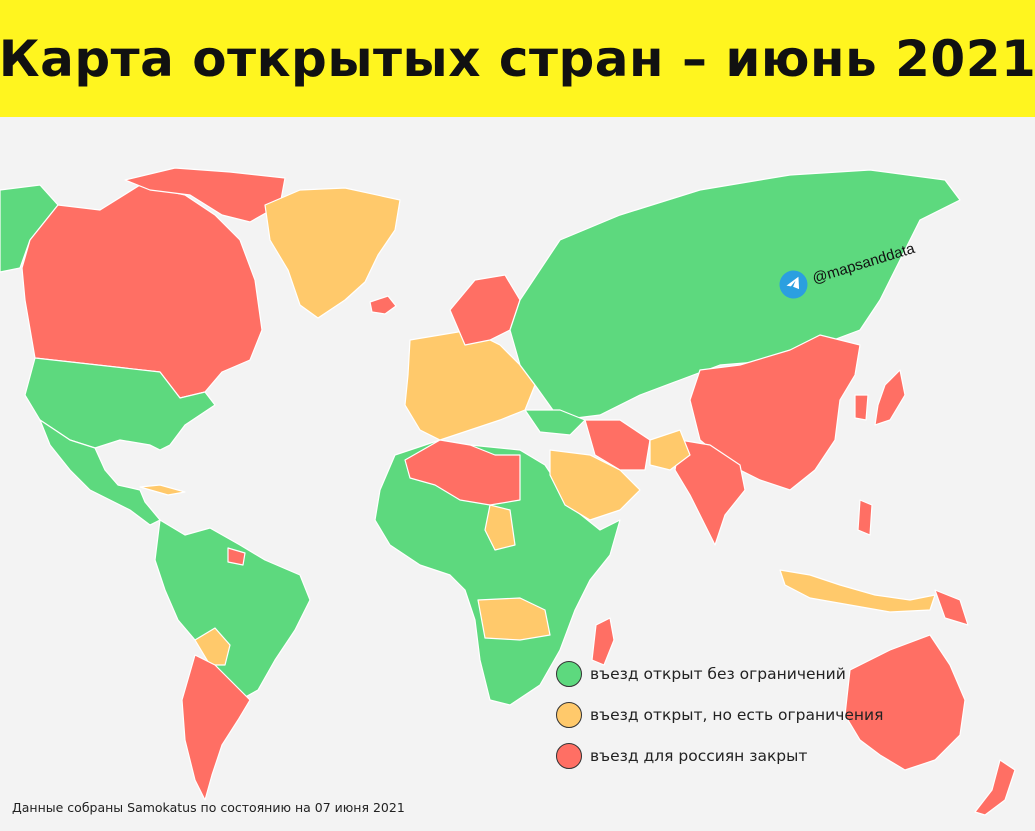 The height and width of the screenshot is (831, 1035). I want to click on region-south-america-north, so click(232, 610).